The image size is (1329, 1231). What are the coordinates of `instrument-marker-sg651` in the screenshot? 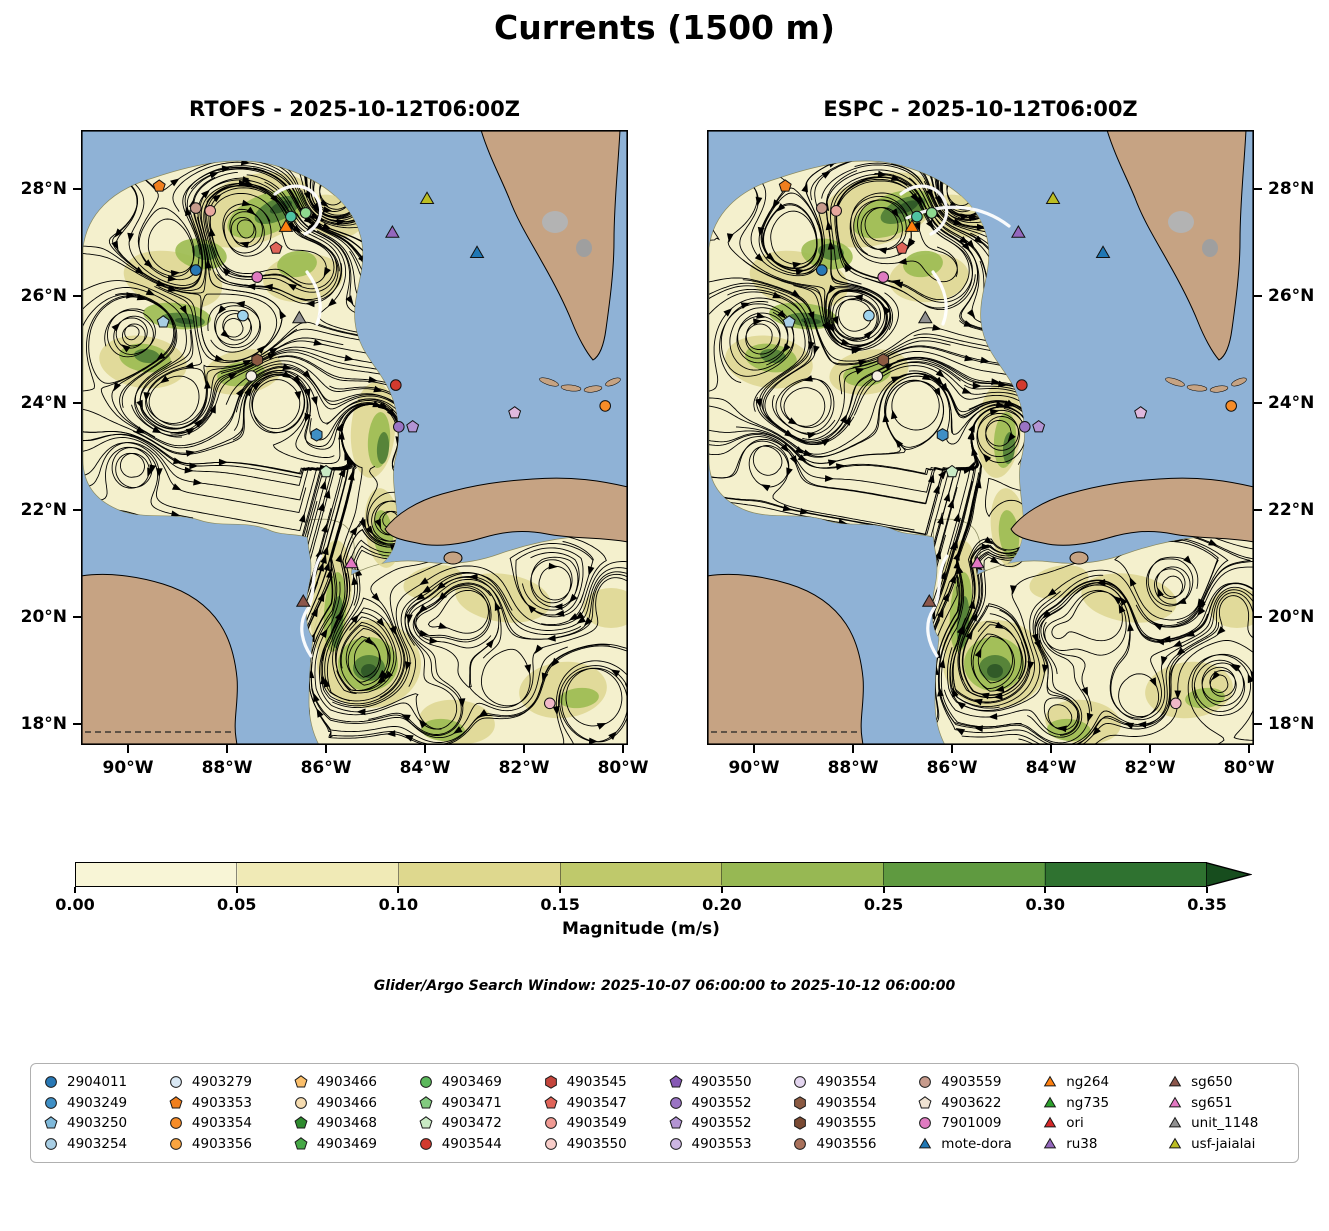 It's located at (977, 562).